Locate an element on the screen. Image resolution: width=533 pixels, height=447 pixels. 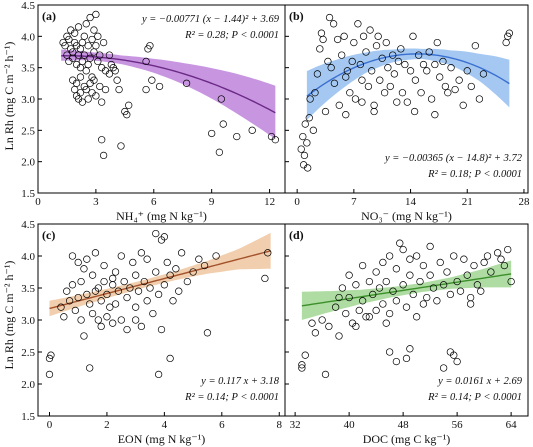
y-tick-label: 3.0 is located at coordinates (28, 100).